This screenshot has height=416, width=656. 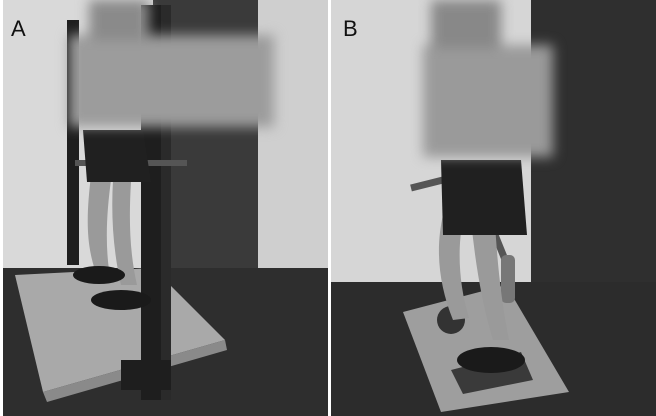 I want to click on blurred-face-a, so click(x=171, y=63).